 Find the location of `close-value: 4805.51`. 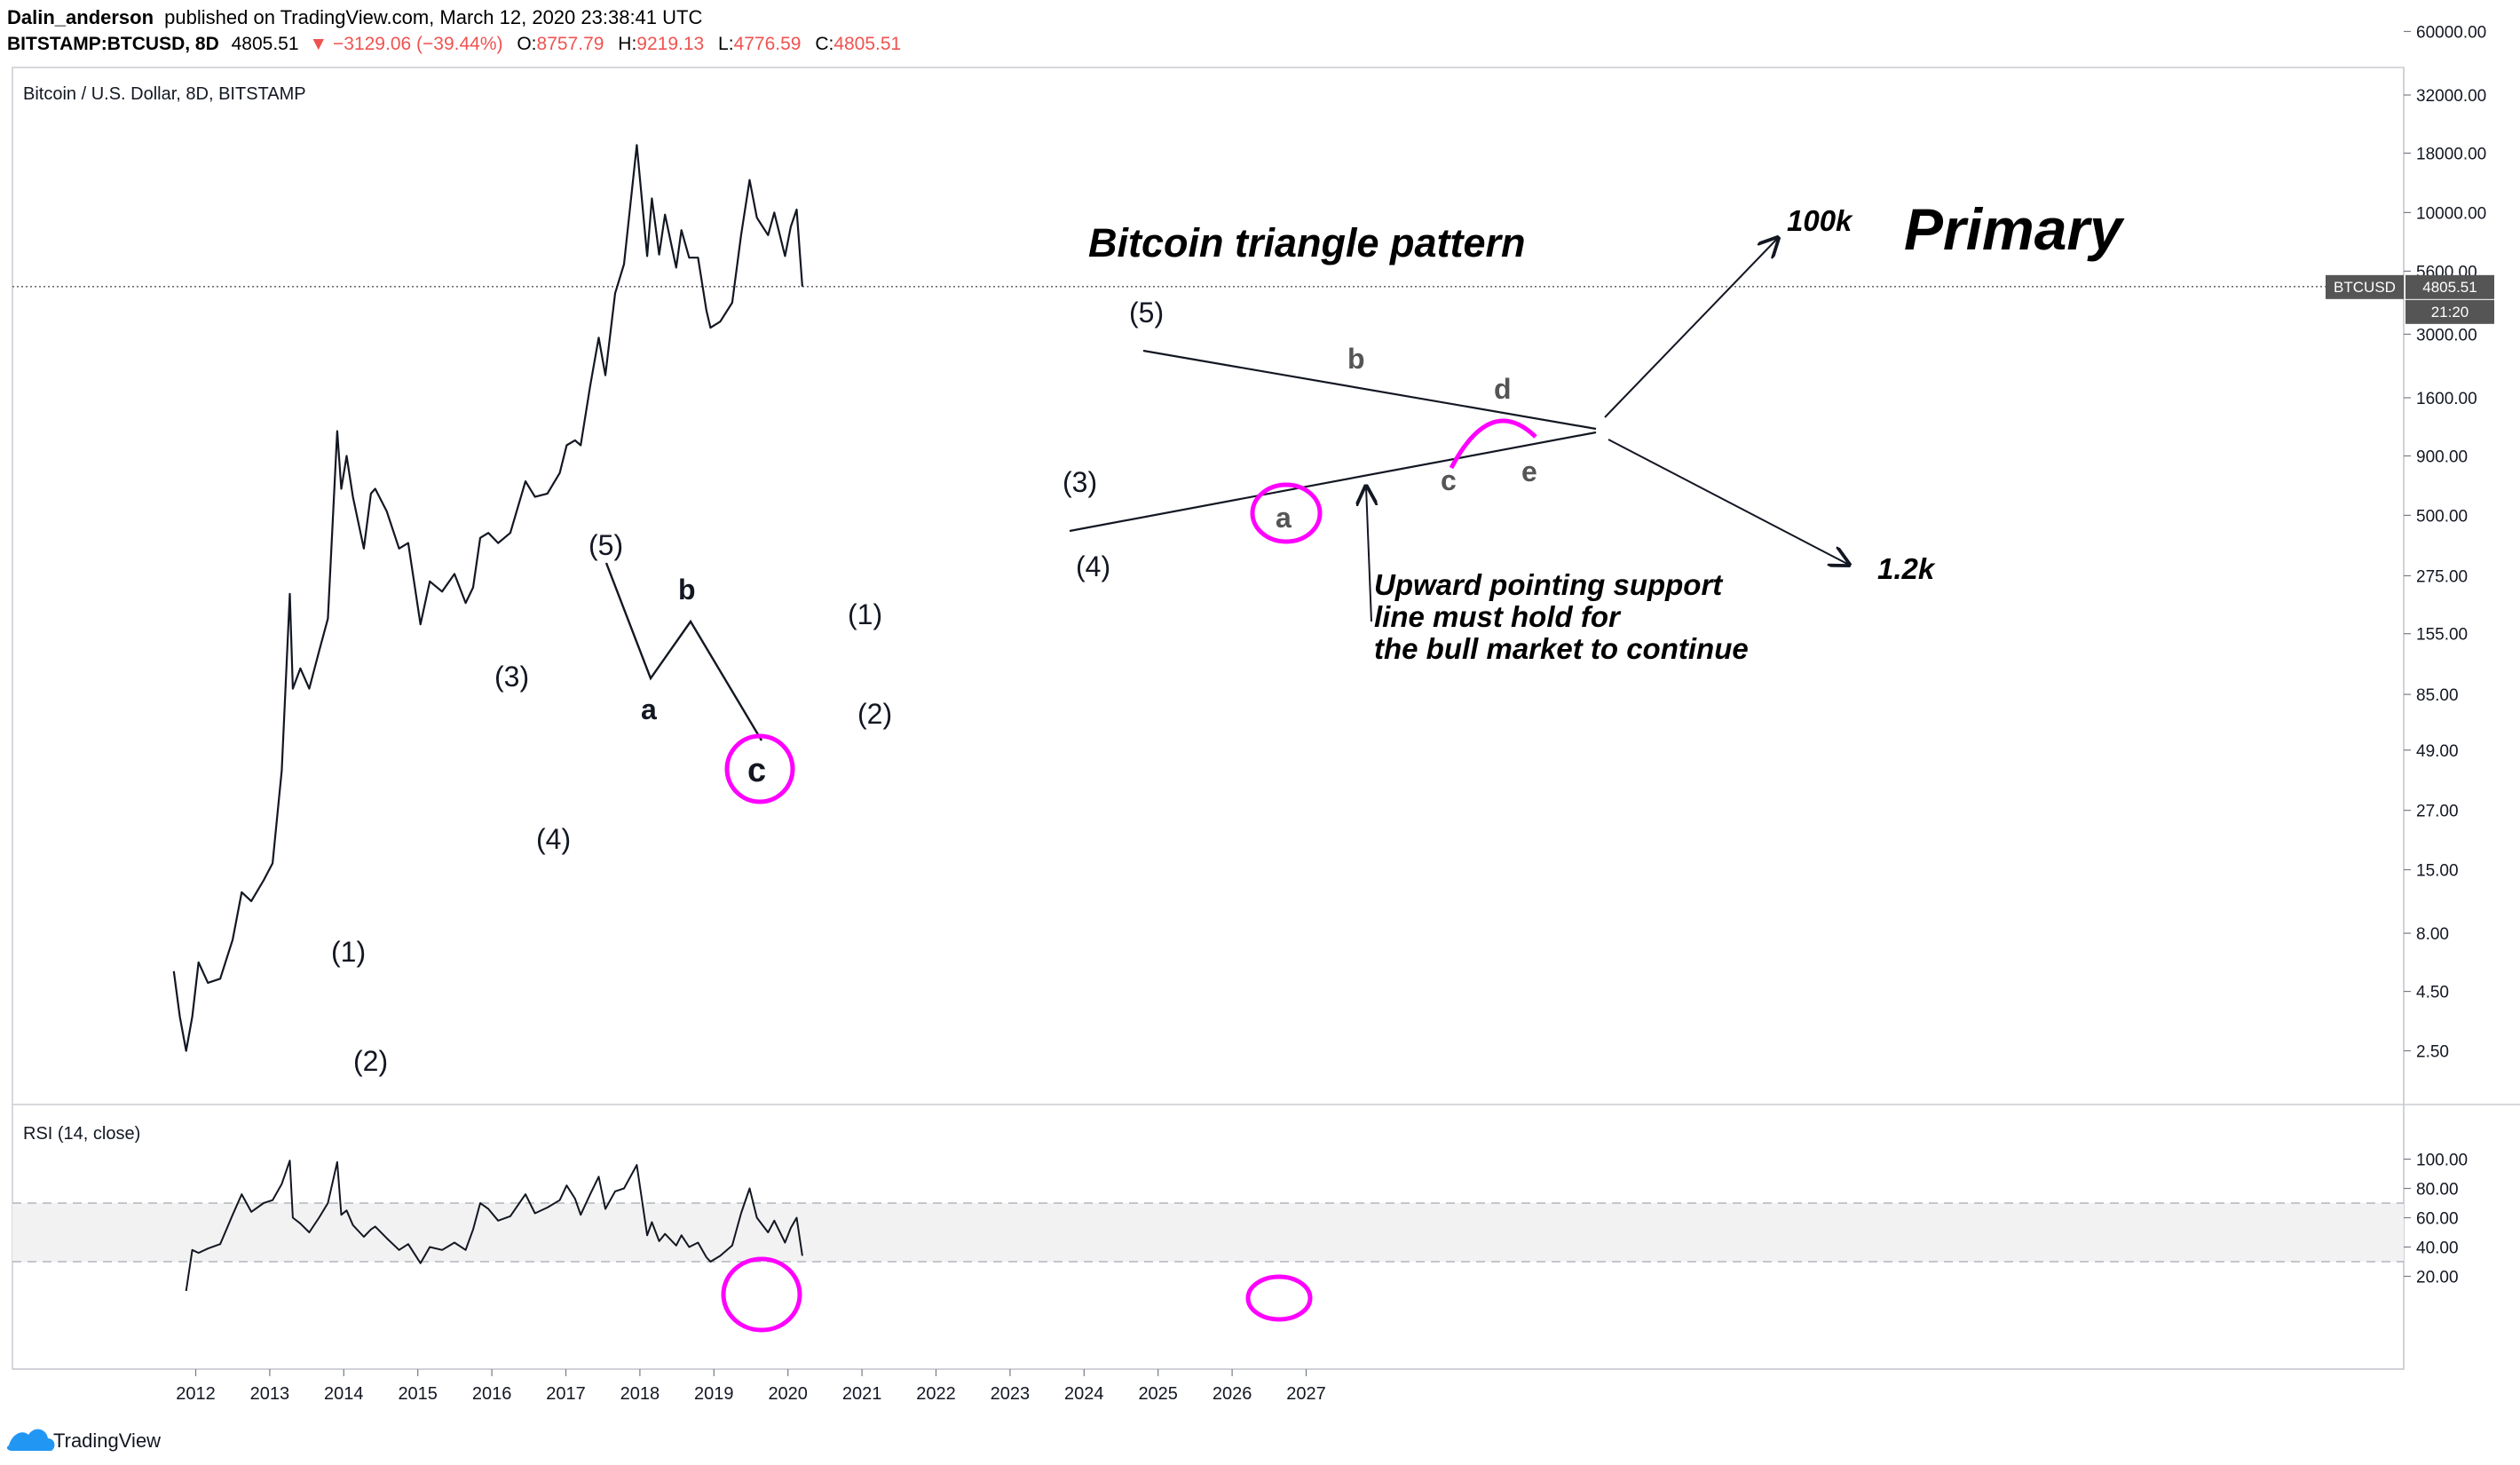

close-value: 4805.51 is located at coordinates (867, 44).